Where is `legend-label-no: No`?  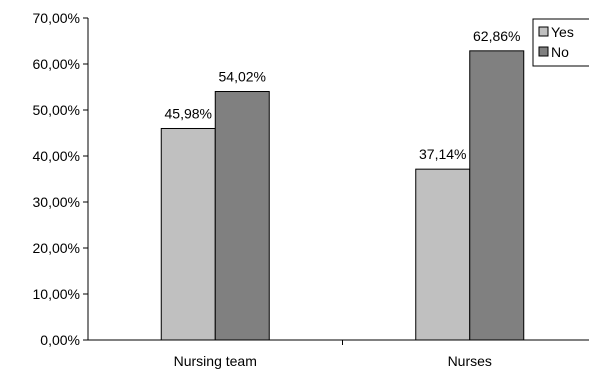
legend-label-no: No is located at coordinates (560, 52).